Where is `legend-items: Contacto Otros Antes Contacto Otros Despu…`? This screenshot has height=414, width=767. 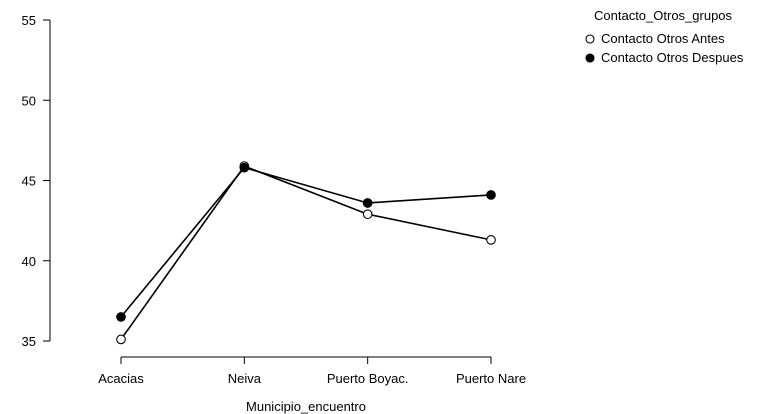
legend-items: Contacto Otros Antes Contacto Otros Despu… is located at coordinates (664, 48).